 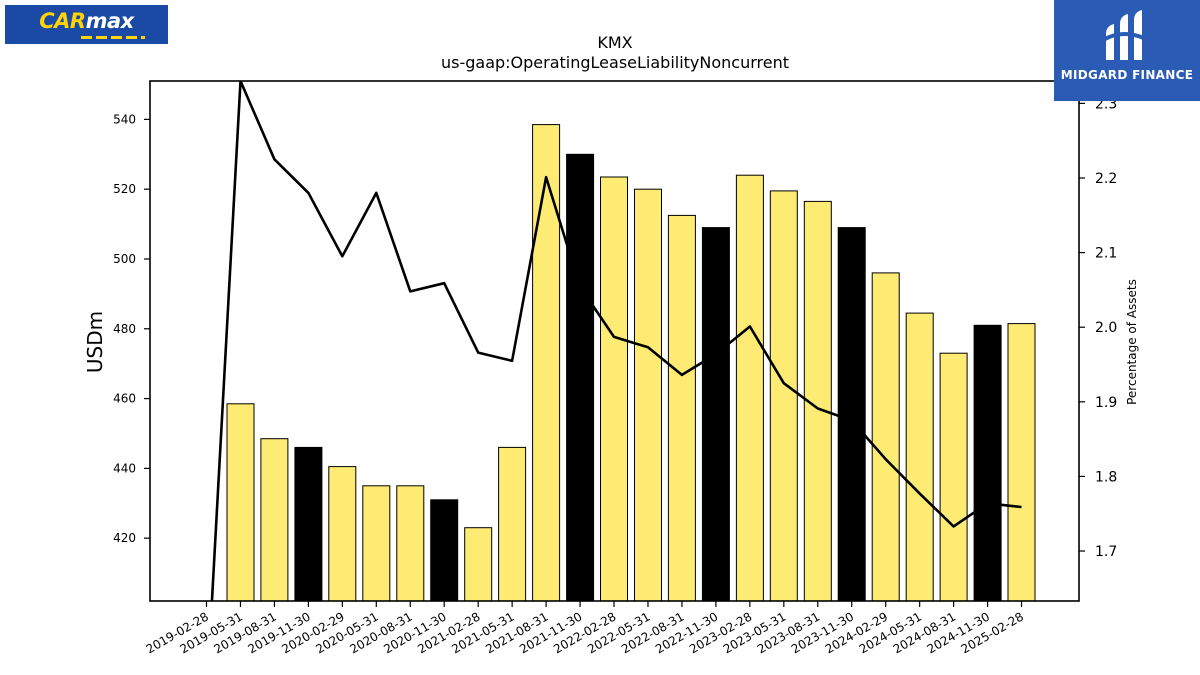 What do you see at coordinates (95, 342) in the screenshot?
I see `y-axis-label: USDm` at bounding box center [95, 342].